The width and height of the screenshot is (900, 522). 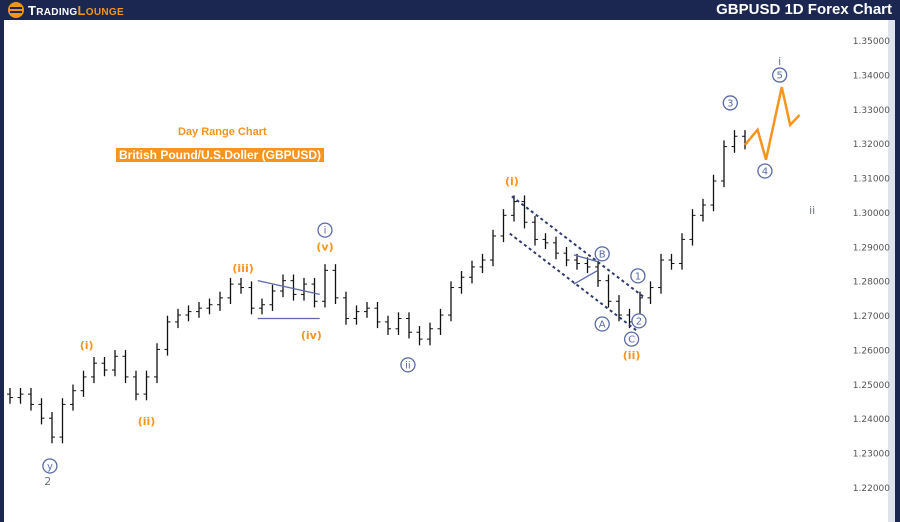 I want to click on wave-label: 4, so click(x=765, y=171).